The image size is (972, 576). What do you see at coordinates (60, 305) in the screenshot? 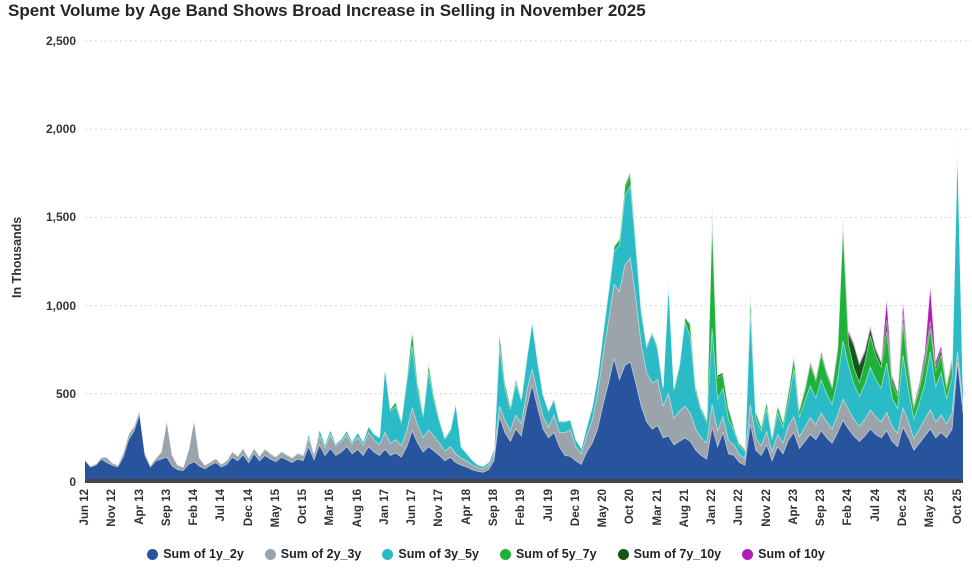
I see `y-tick-label: 1,000` at bounding box center [60, 305].